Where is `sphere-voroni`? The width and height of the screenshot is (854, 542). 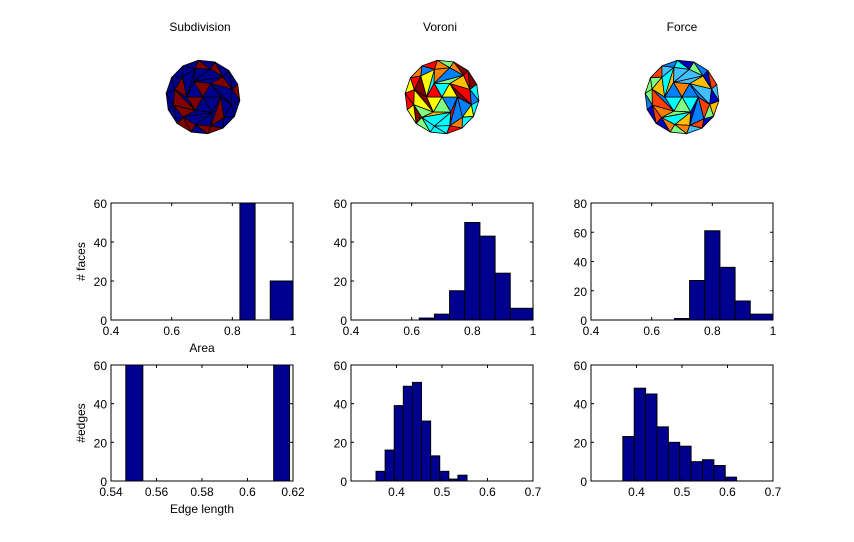
sphere-voroni is located at coordinates (442, 97).